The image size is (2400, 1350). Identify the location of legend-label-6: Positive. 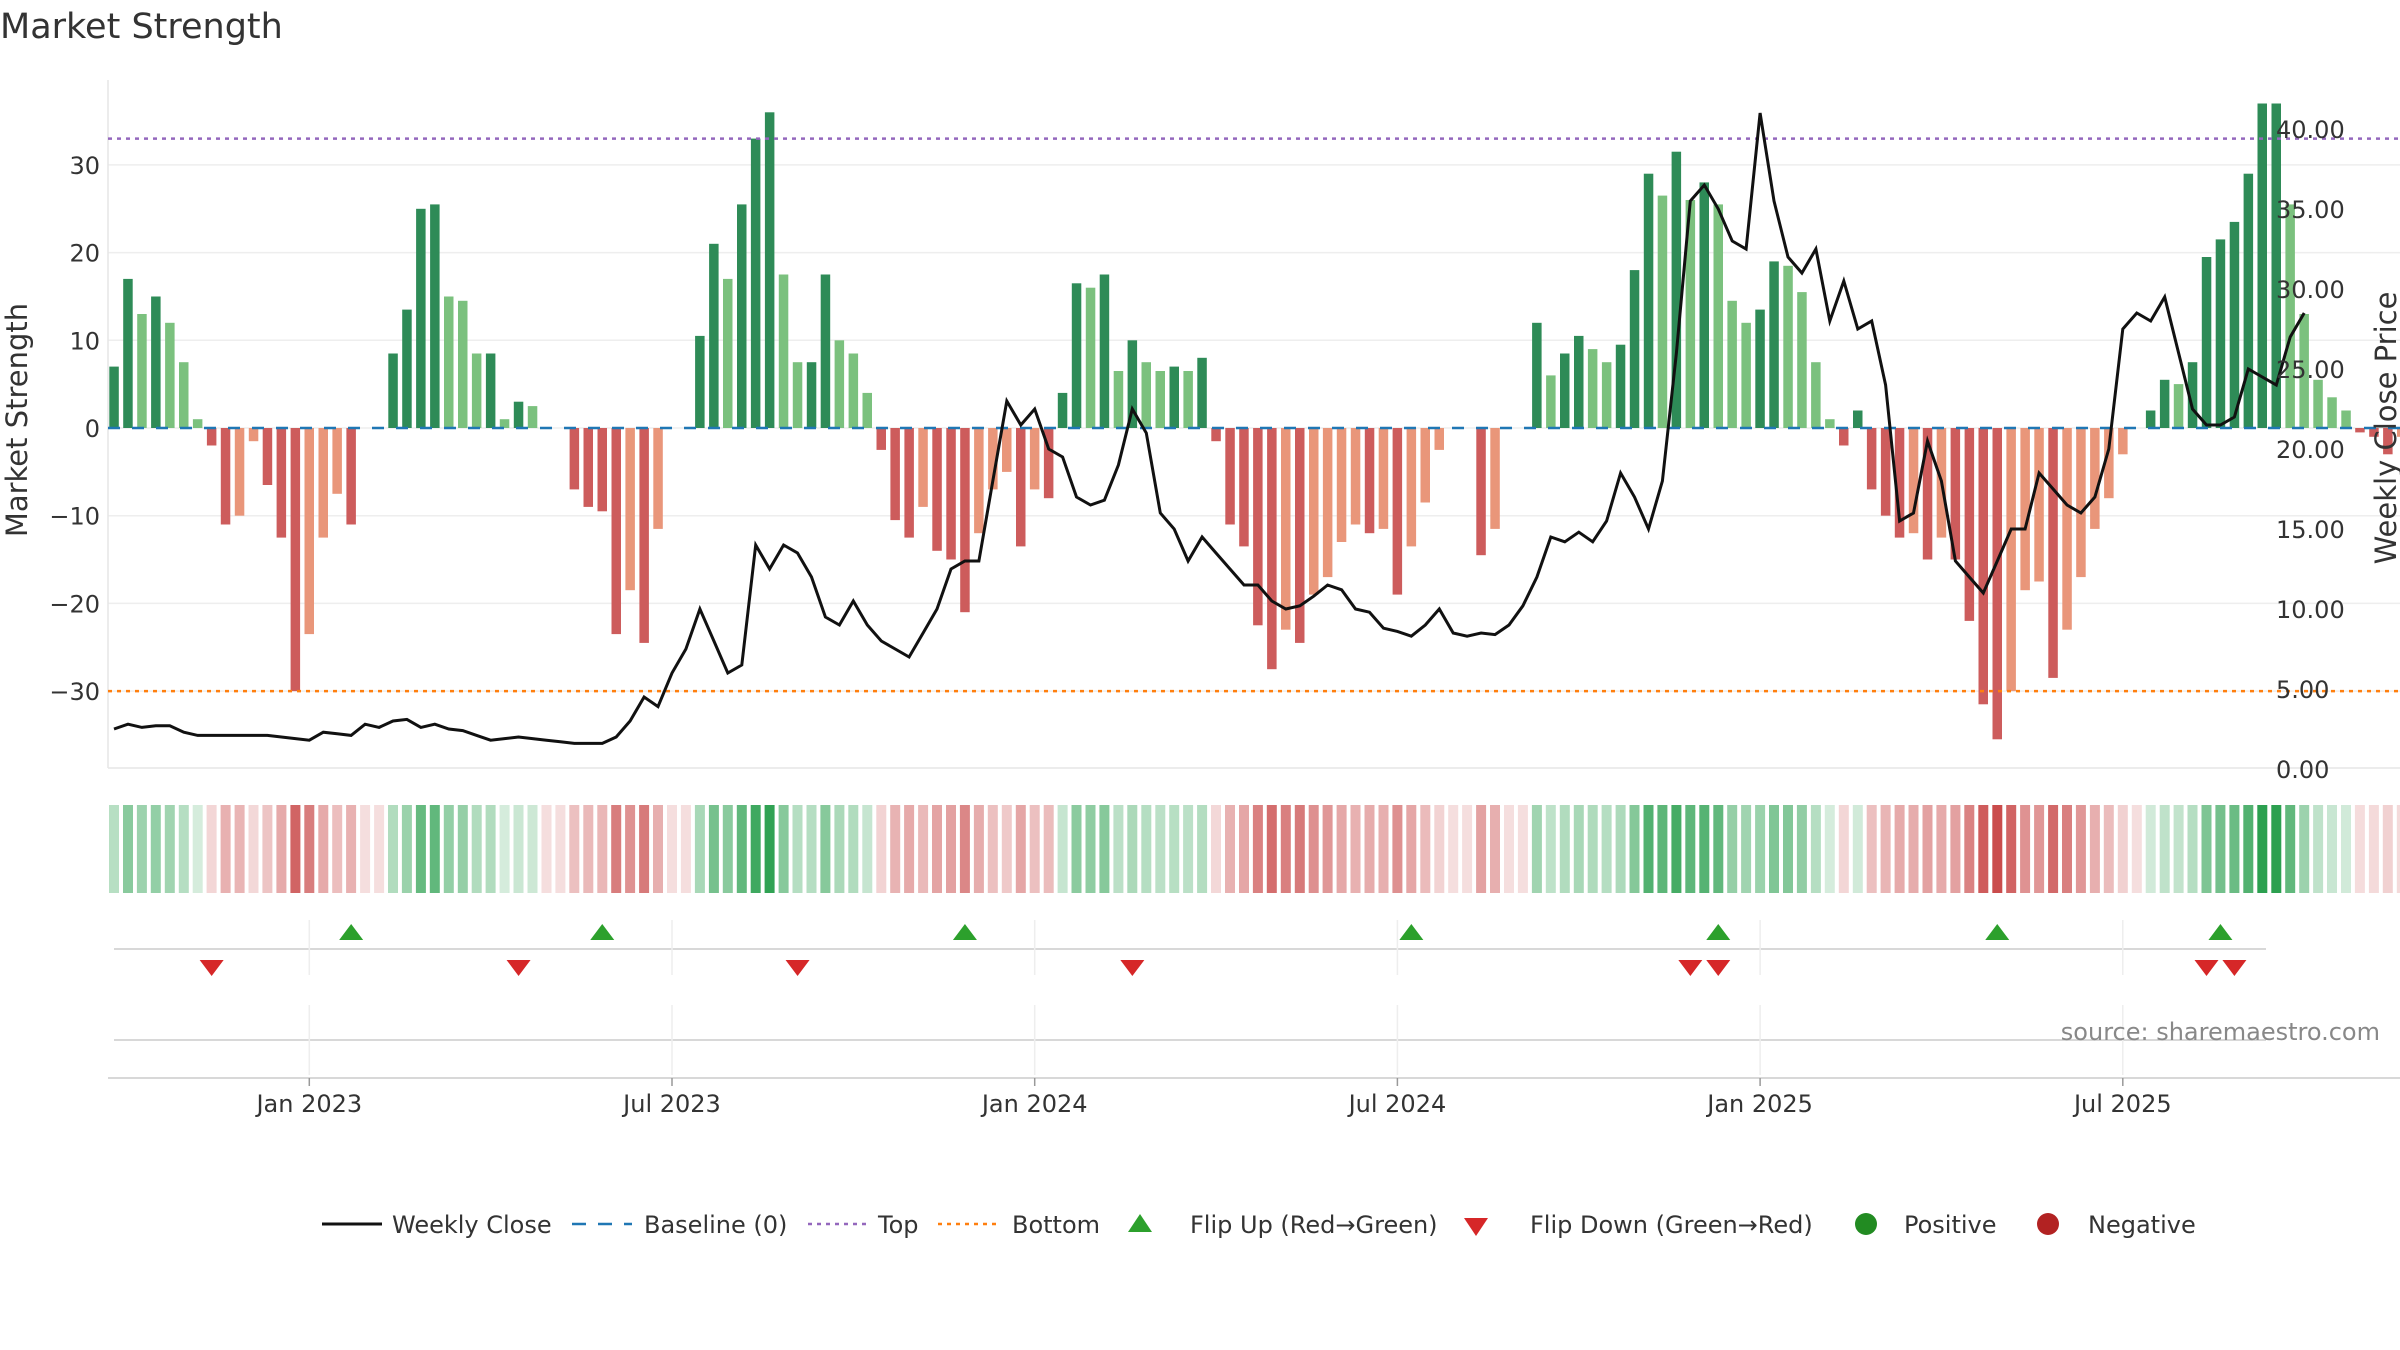
(1950, 1225).